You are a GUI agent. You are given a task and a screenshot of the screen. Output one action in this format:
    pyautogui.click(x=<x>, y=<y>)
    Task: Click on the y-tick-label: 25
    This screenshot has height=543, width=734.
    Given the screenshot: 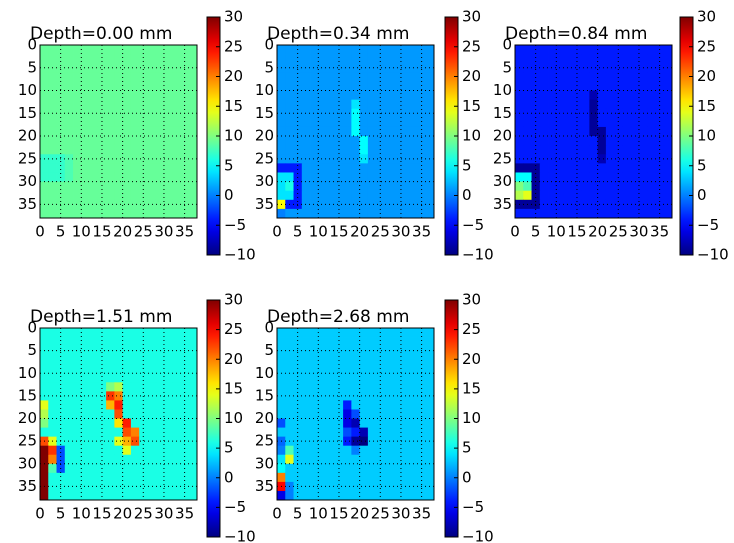 What is the action you would take?
    pyautogui.click(x=27, y=441)
    